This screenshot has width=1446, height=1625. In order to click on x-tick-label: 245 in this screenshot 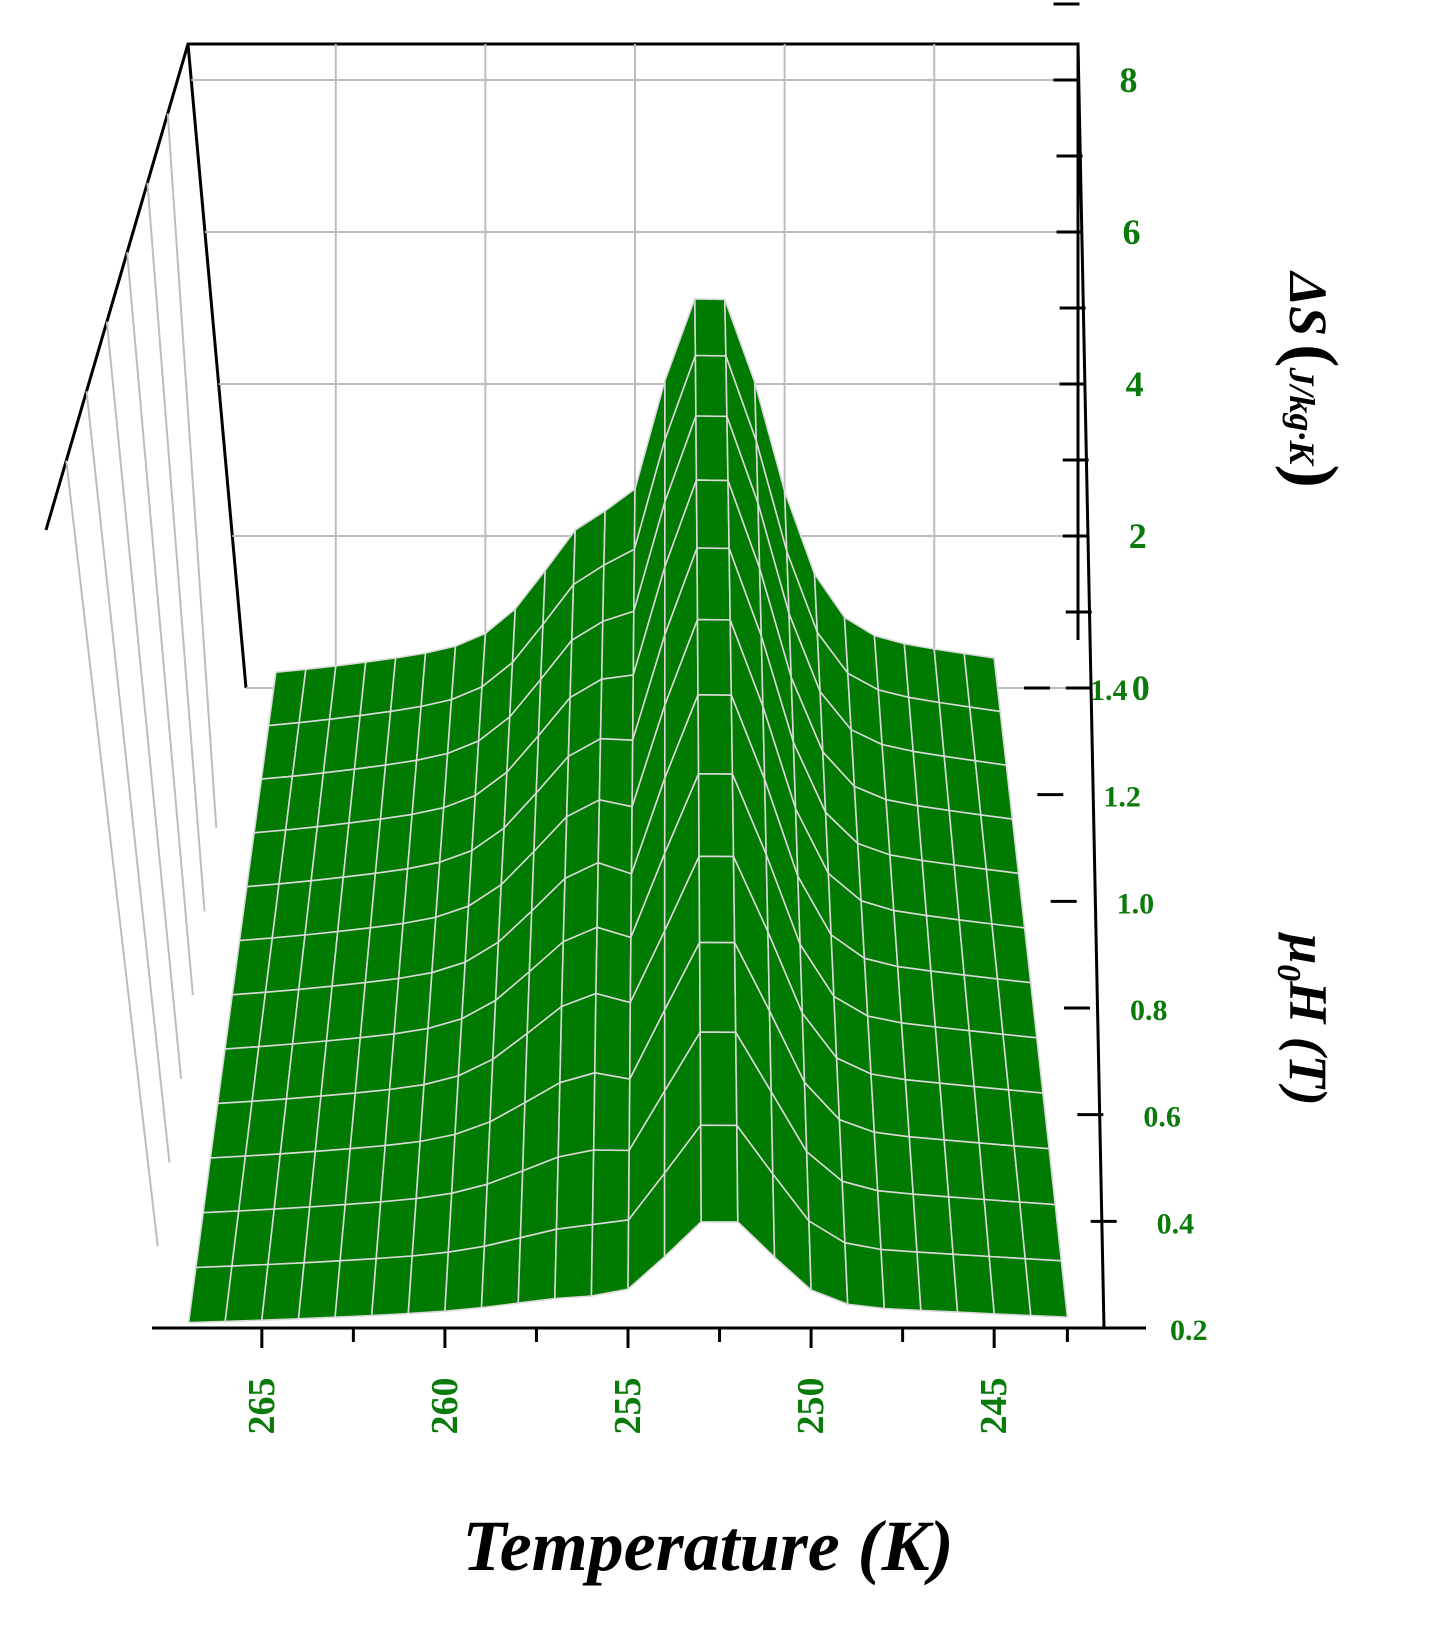, I will do `click(994, 1406)`.